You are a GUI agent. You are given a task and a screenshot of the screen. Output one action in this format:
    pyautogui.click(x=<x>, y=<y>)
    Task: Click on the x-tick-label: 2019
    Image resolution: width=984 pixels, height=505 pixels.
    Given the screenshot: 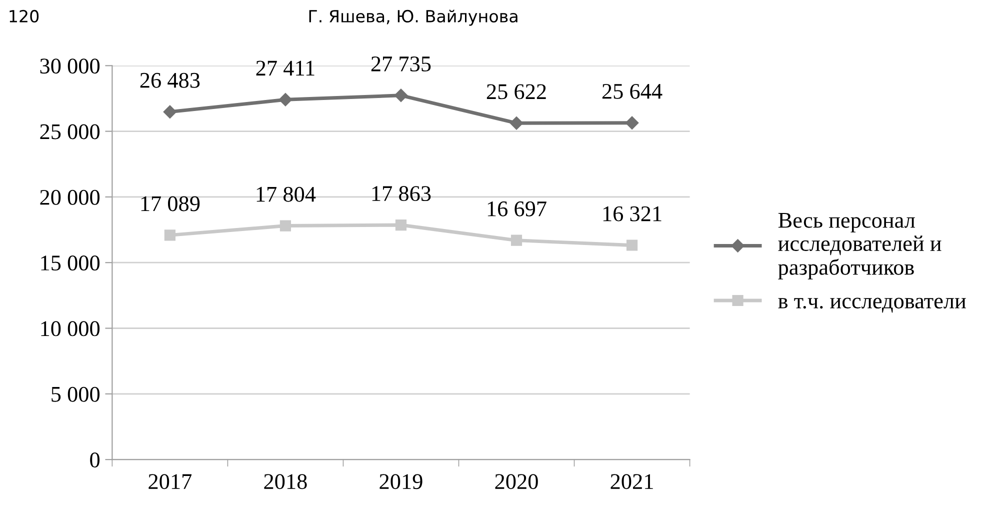 What is the action you would take?
    pyautogui.click(x=401, y=482)
    